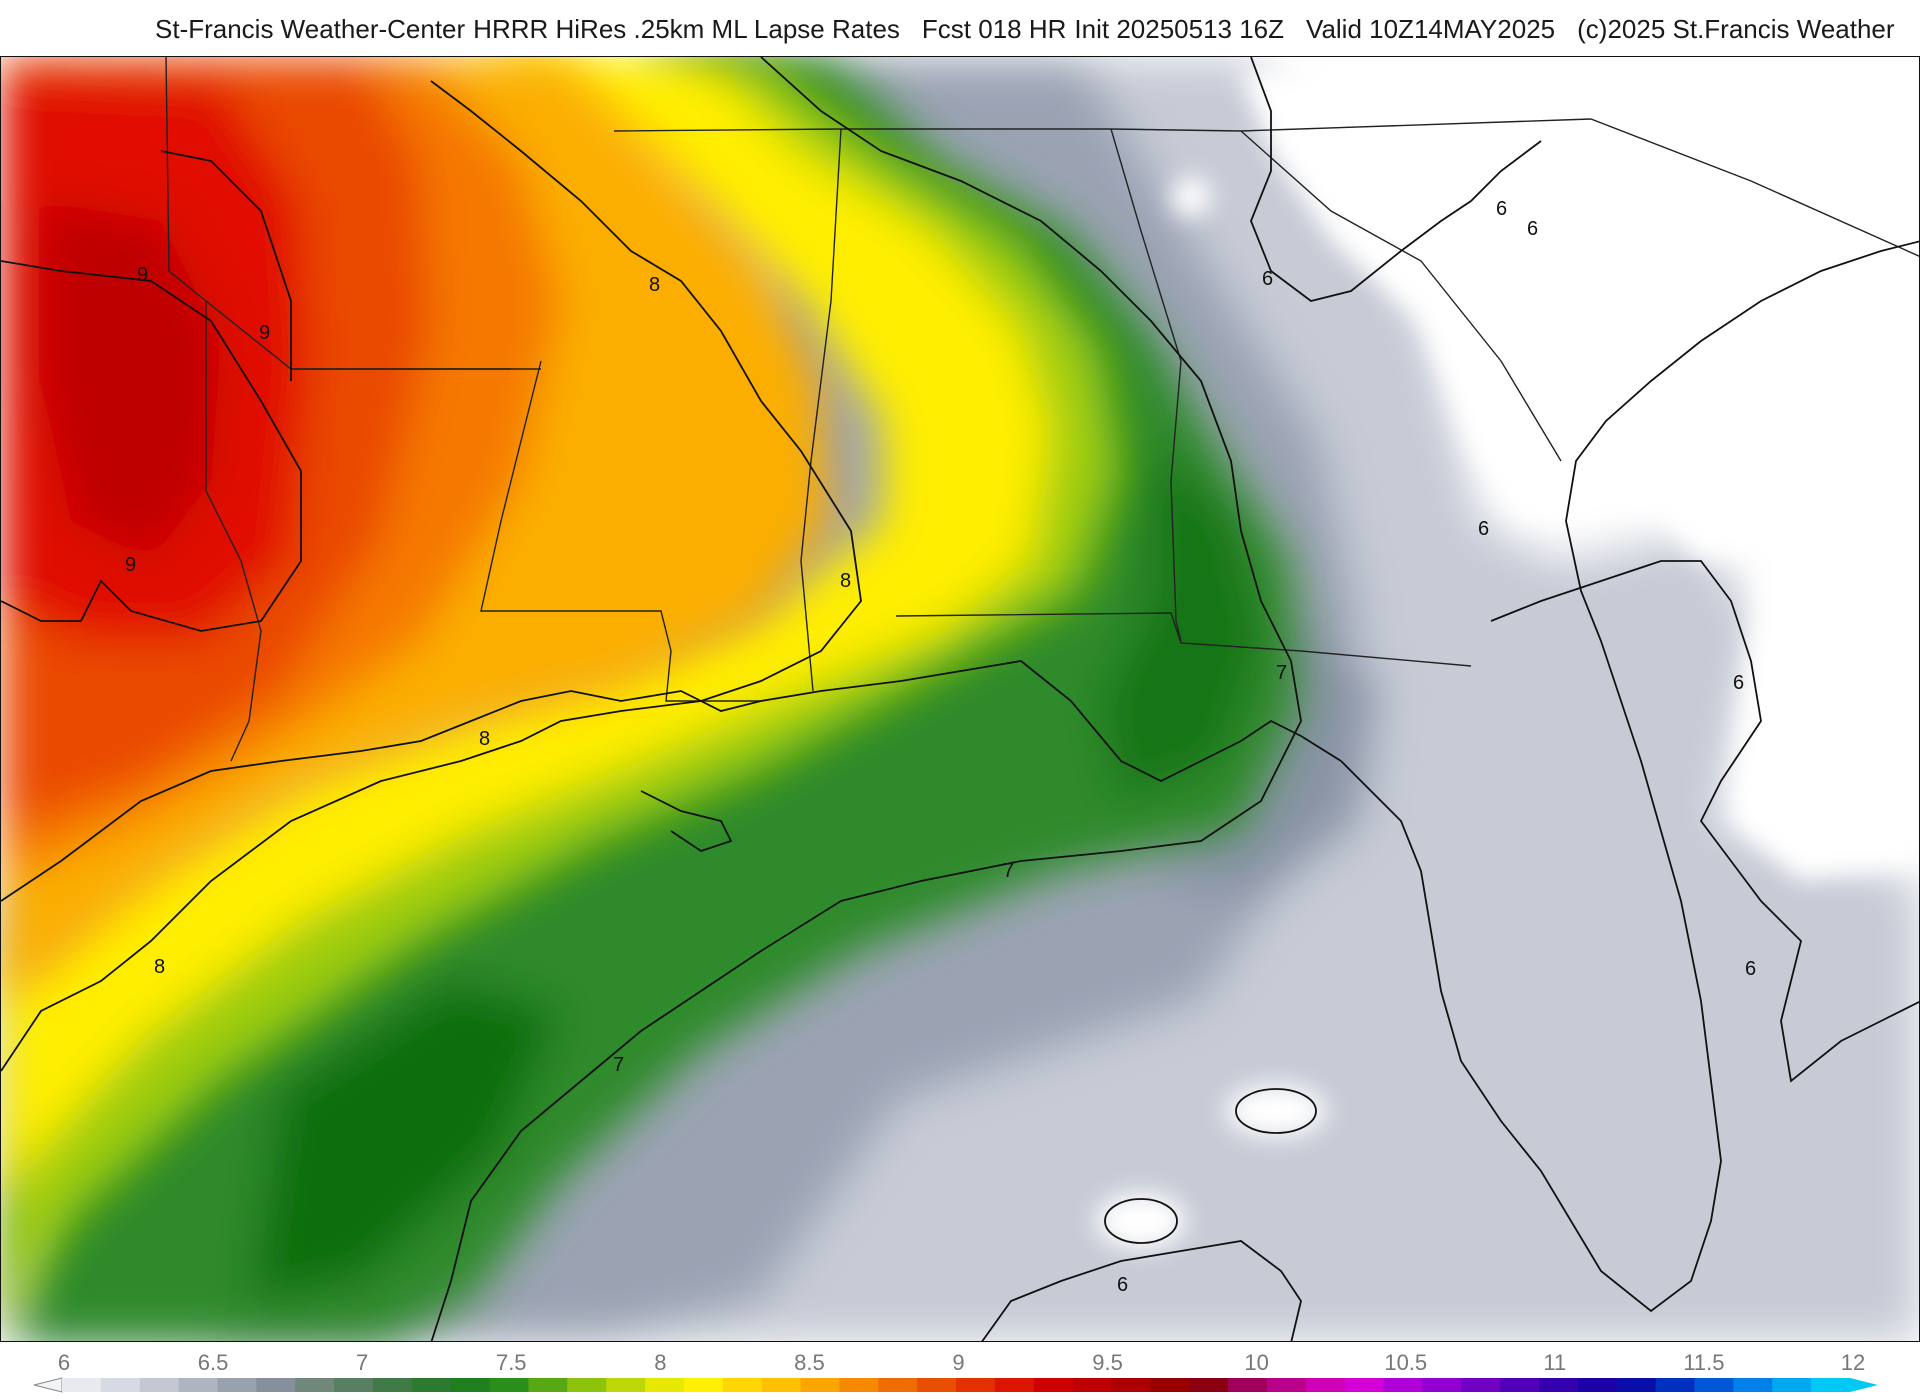  What do you see at coordinates (809, 1362) in the screenshot?
I see `colorbar-tick-label: 8.5` at bounding box center [809, 1362].